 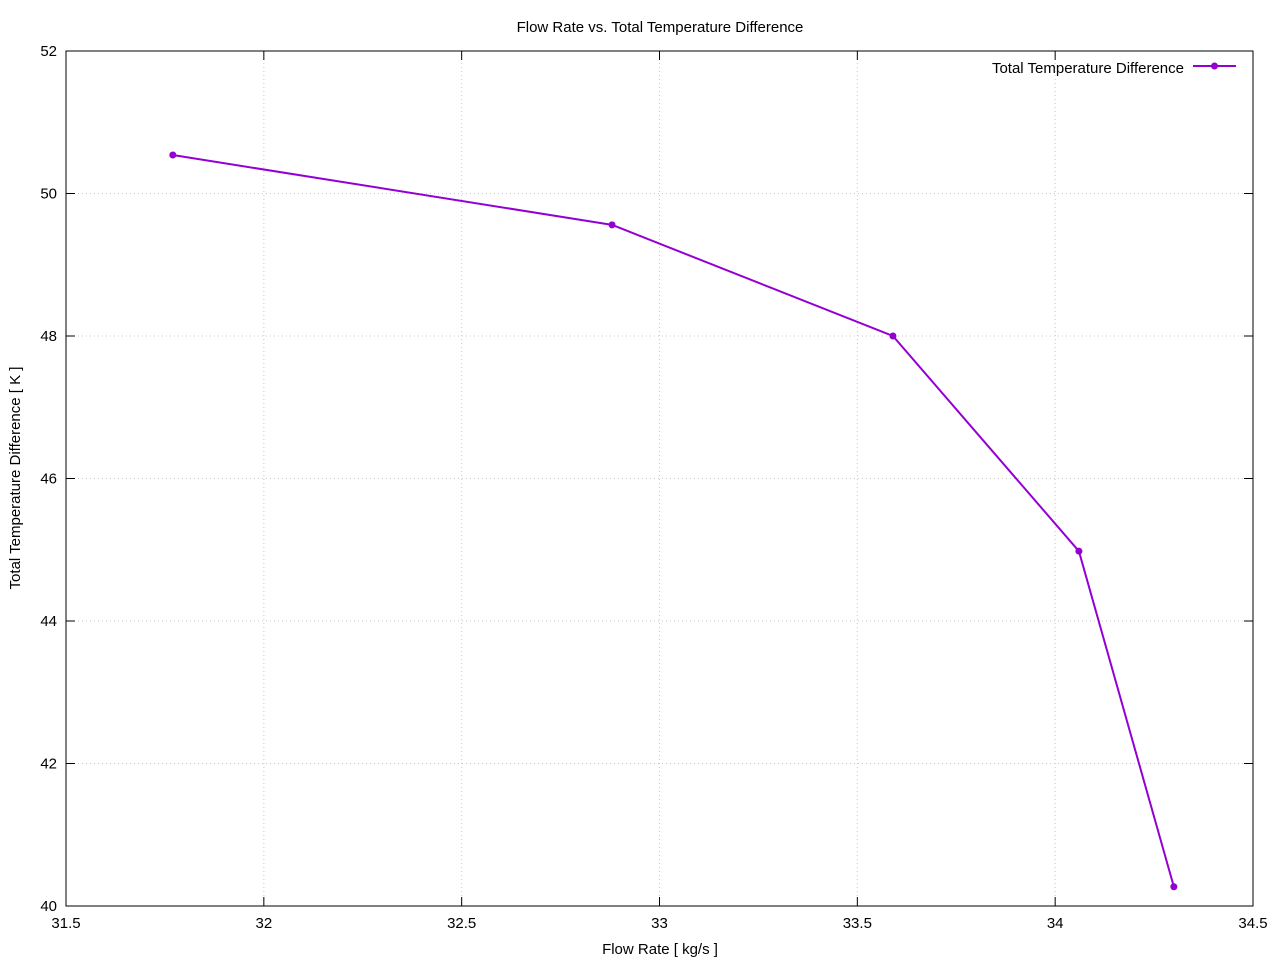 What do you see at coordinates (65, 923) in the screenshot?
I see `x-tick-label: 31.5` at bounding box center [65, 923].